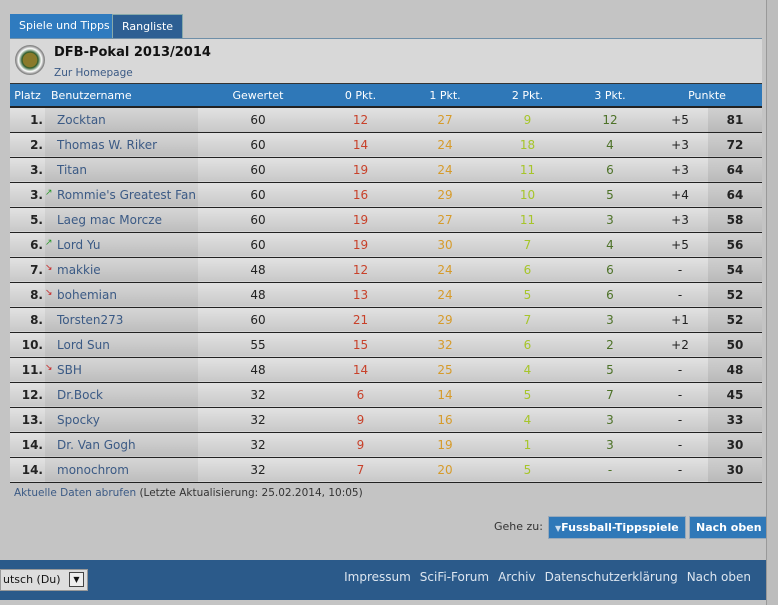 This screenshot has width=778, height=605. Describe the element at coordinates (87, 294) in the screenshot. I see `username-link: bohemian` at that location.